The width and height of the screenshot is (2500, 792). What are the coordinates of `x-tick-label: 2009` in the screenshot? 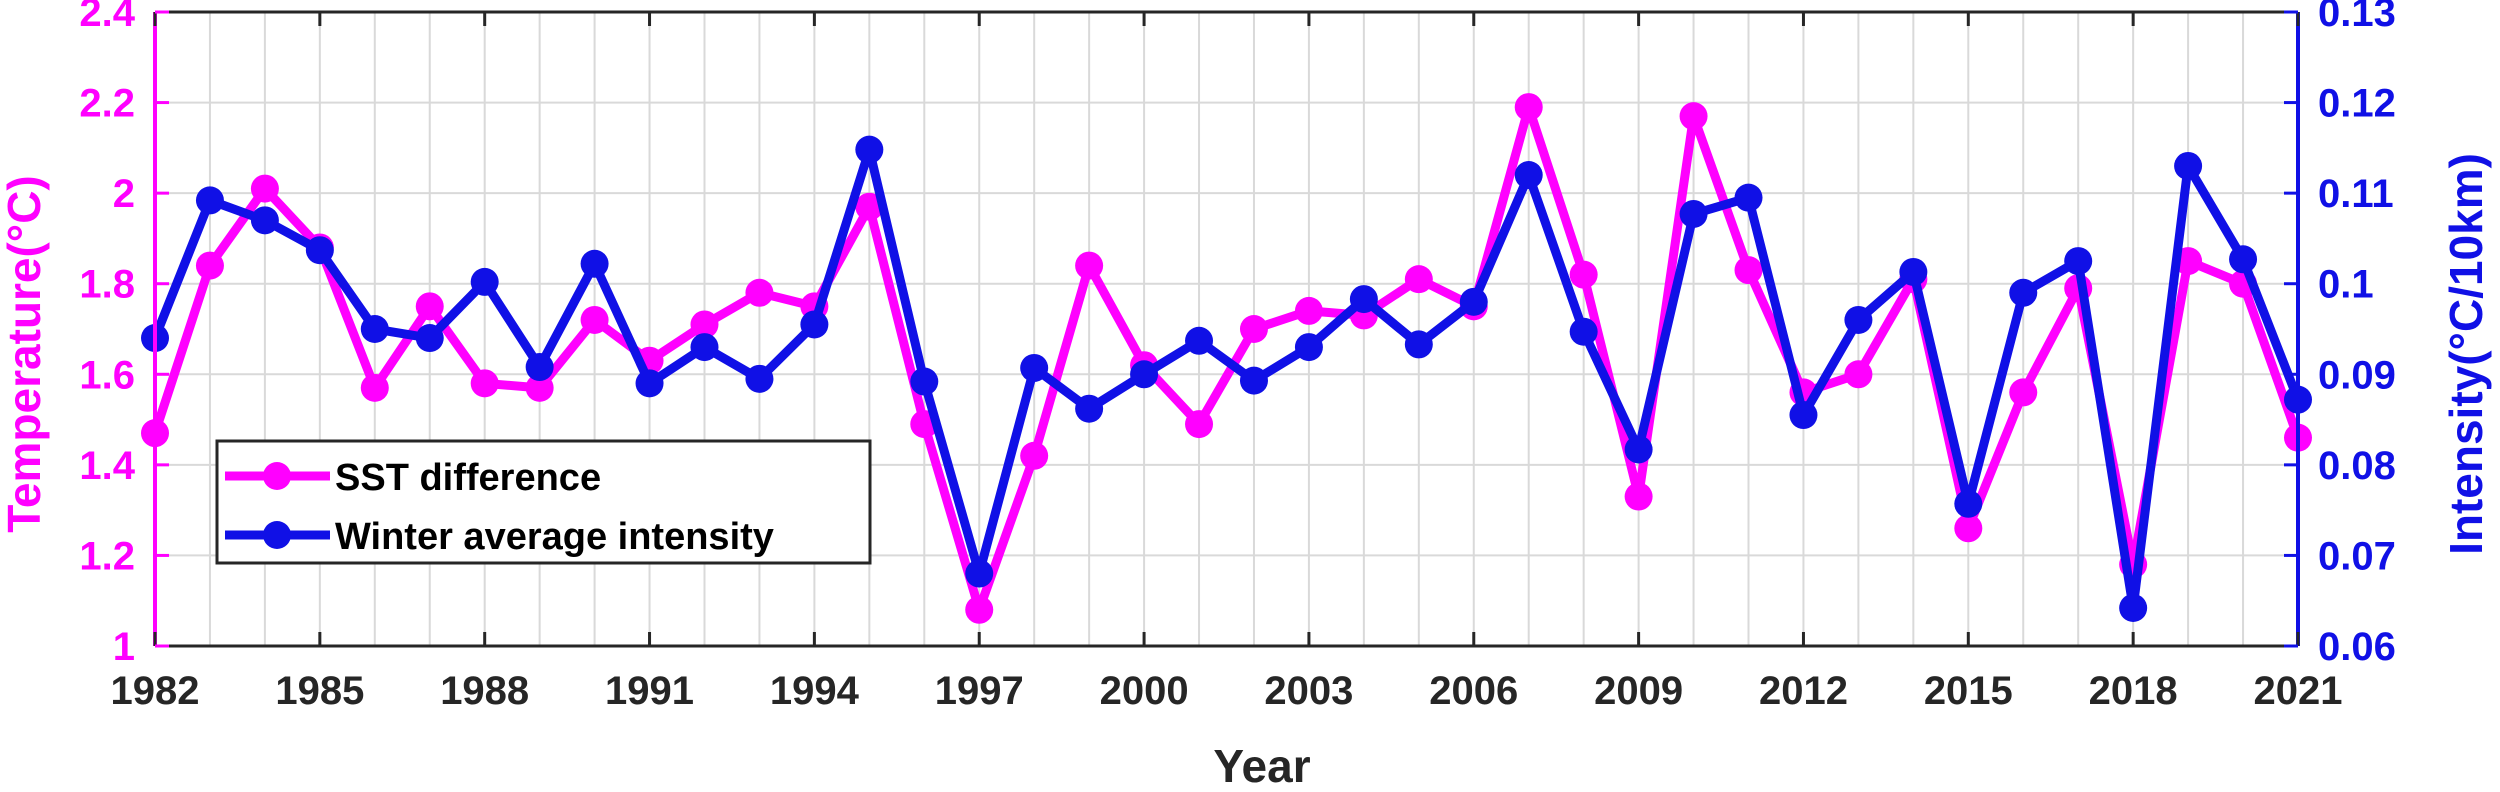 It's located at (1638, 691).